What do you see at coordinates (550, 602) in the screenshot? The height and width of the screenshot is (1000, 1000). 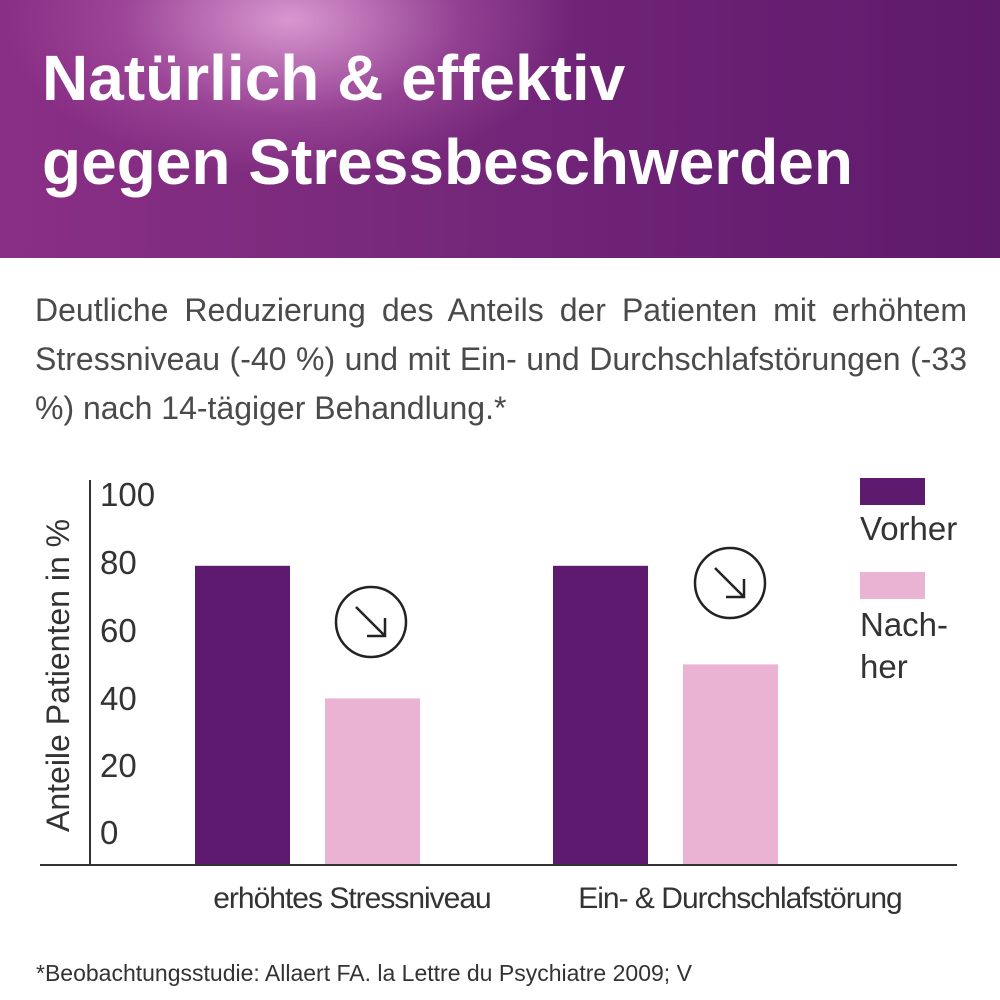 I see `annotations` at bounding box center [550, 602].